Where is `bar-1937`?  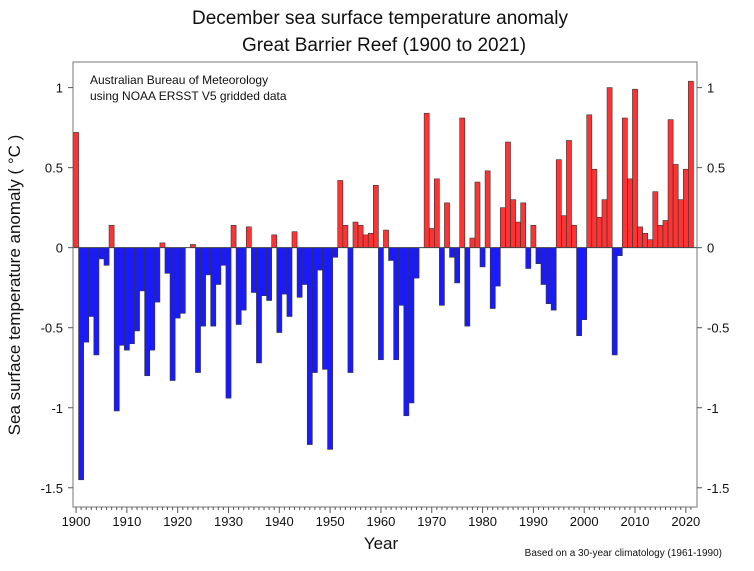 bar-1937 is located at coordinates (264, 271).